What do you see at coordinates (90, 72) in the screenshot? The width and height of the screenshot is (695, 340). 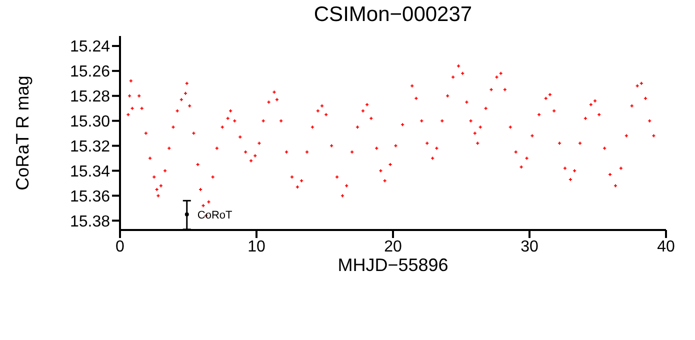 I see `y-tick-label: 15.26` at bounding box center [90, 72].